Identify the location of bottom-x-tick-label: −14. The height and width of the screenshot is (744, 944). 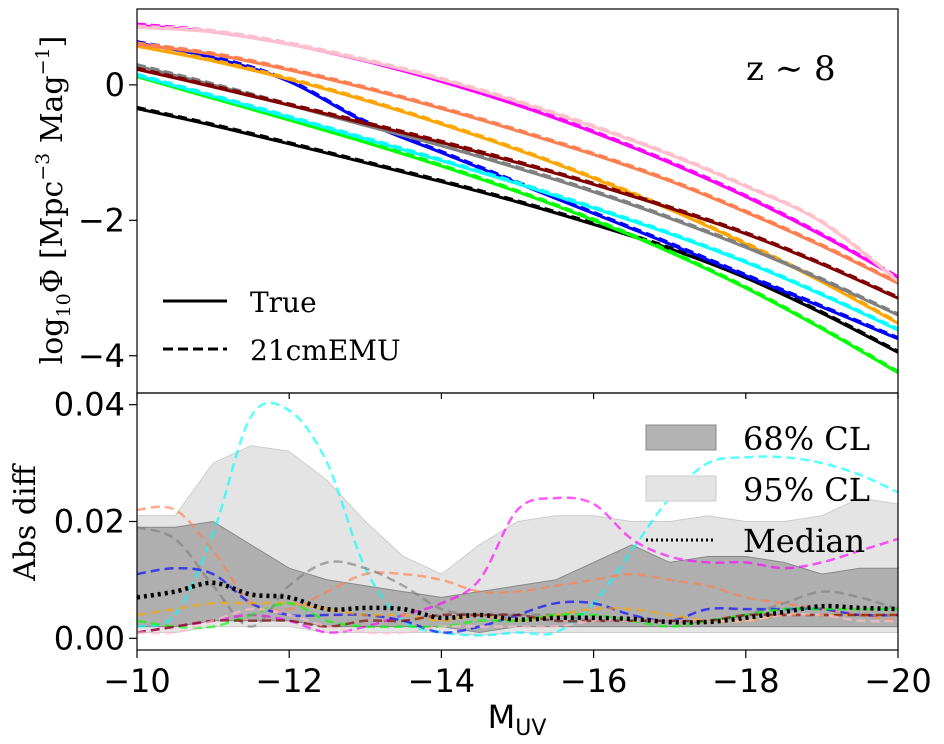
(442, 681).